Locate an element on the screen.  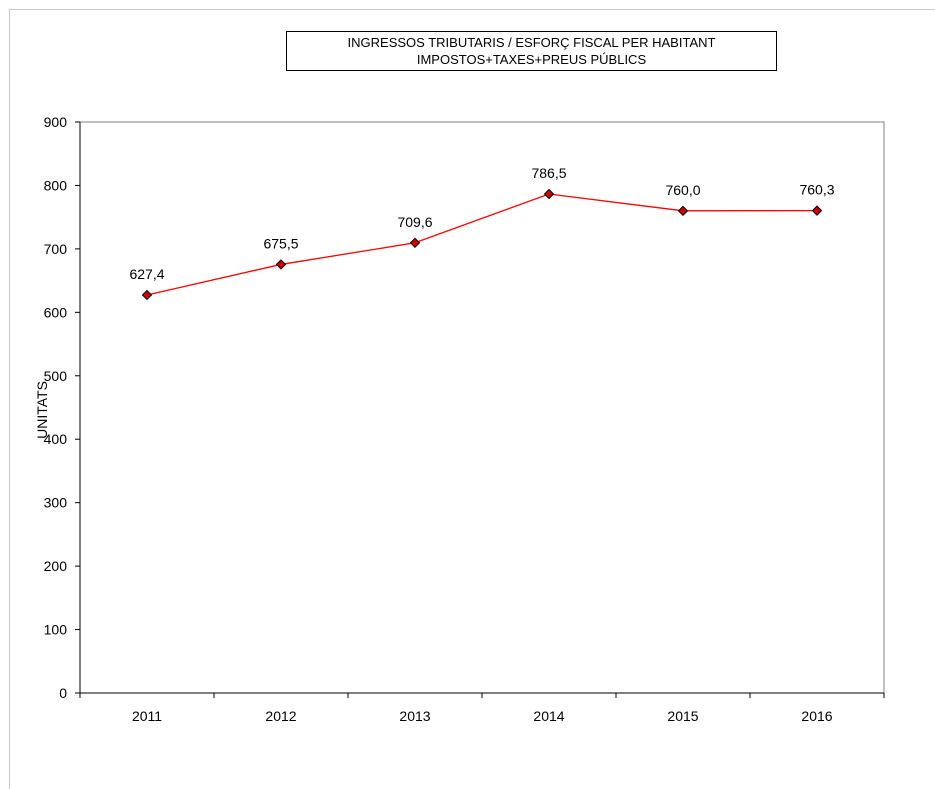
y-tick-label: 600 is located at coordinates (56, 312).